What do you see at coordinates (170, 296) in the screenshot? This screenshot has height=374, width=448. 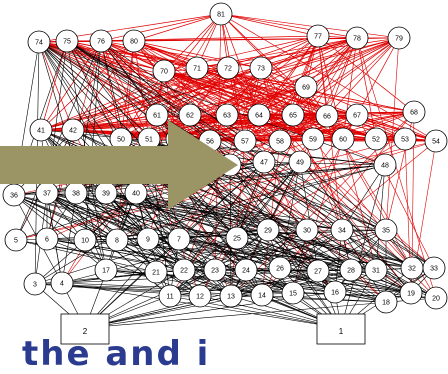 I see `graph-node: 11` at bounding box center [170, 296].